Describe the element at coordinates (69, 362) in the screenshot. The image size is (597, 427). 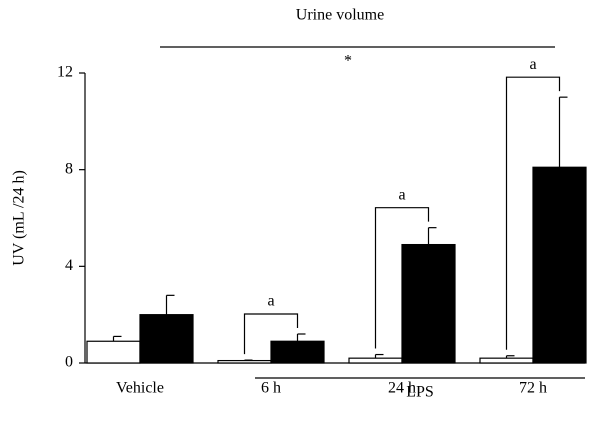
I see `y-tick-label: 0` at that location.